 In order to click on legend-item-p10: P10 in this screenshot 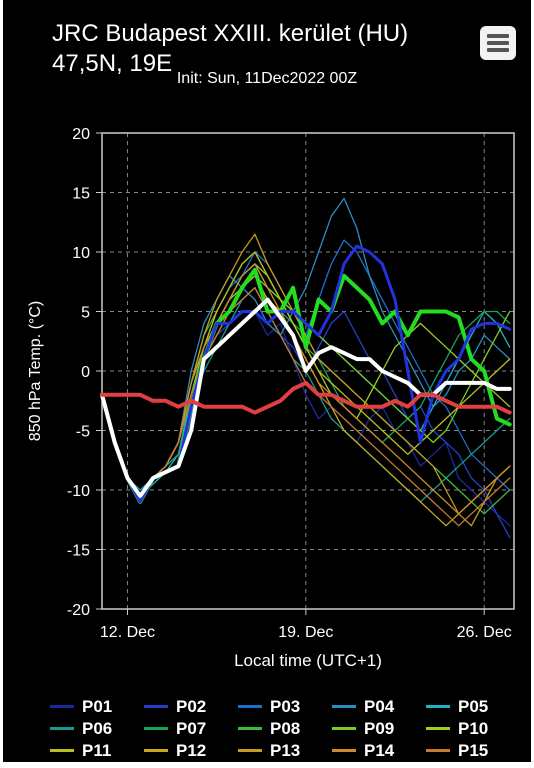, I will do `click(473, 728)`.